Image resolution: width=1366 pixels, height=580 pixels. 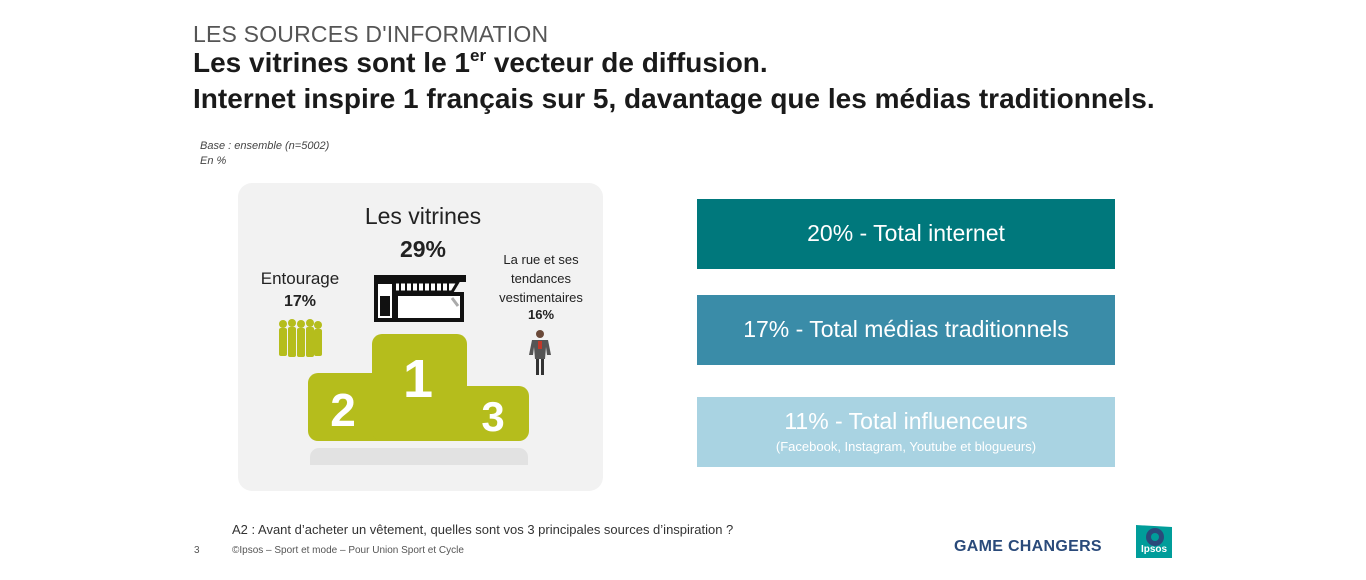 What do you see at coordinates (541, 278) in the screenshot?
I see `third-place-label: La rue et ses tendances vestimentaires` at bounding box center [541, 278].